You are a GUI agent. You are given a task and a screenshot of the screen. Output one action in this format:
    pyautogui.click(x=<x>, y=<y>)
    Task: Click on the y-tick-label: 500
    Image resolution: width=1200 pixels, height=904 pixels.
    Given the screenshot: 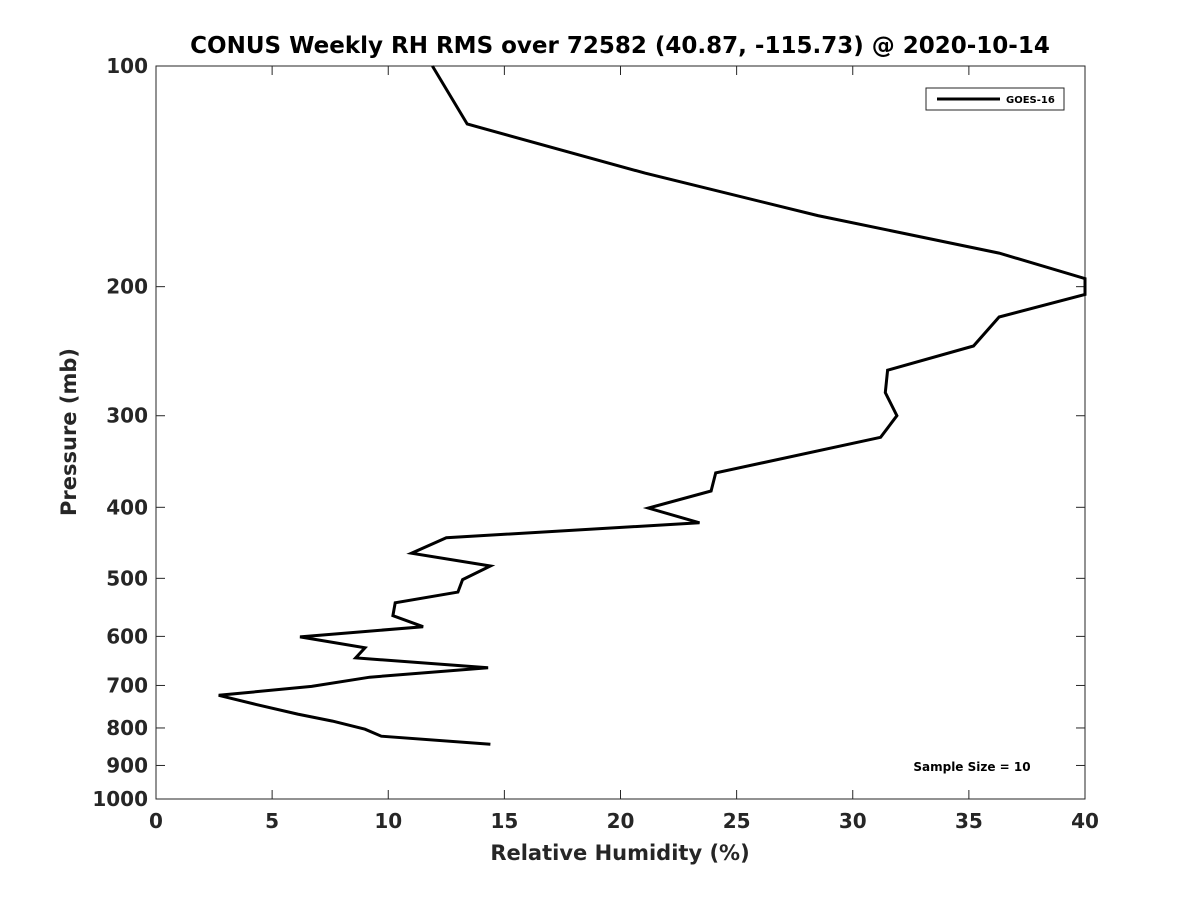 What is the action you would take?
    pyautogui.click(x=127, y=578)
    